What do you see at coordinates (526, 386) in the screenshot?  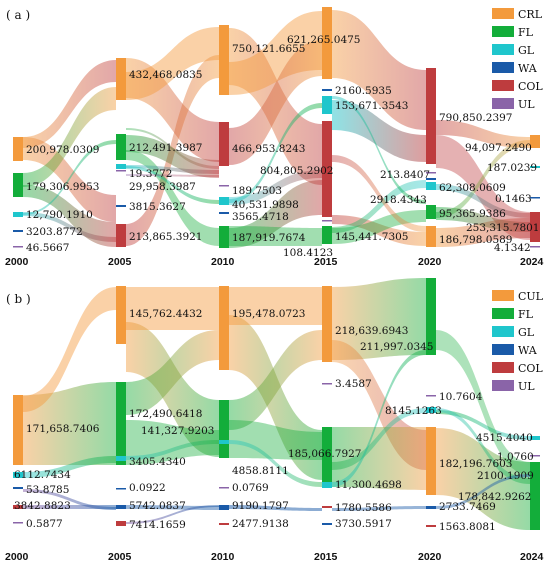 I see `legend-label: UL` at bounding box center [526, 386].